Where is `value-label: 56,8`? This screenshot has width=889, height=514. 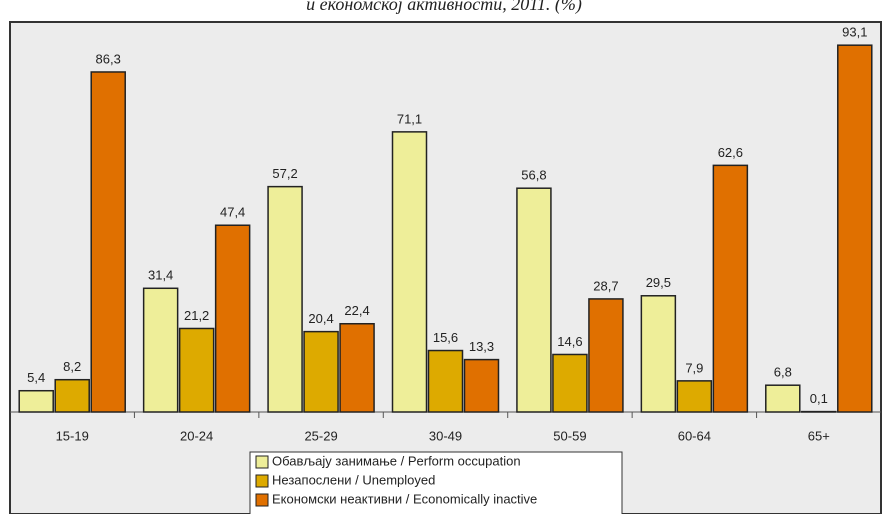
value-label: 56,8 is located at coordinates (533, 175).